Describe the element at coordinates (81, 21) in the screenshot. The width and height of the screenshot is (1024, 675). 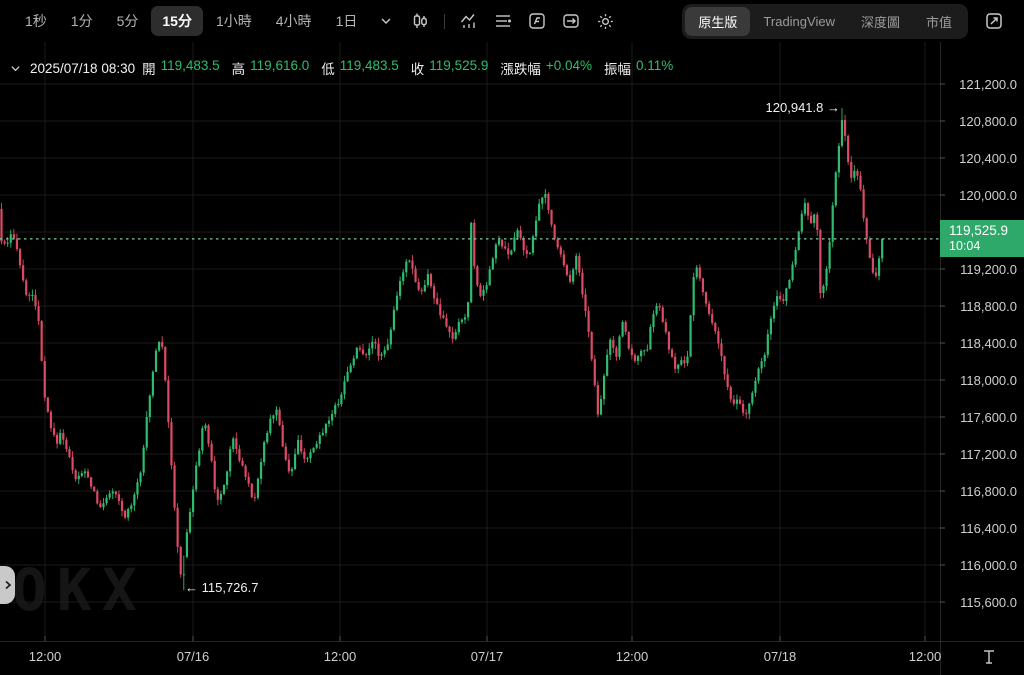
I see `timeframe-2: 1分` at that location.